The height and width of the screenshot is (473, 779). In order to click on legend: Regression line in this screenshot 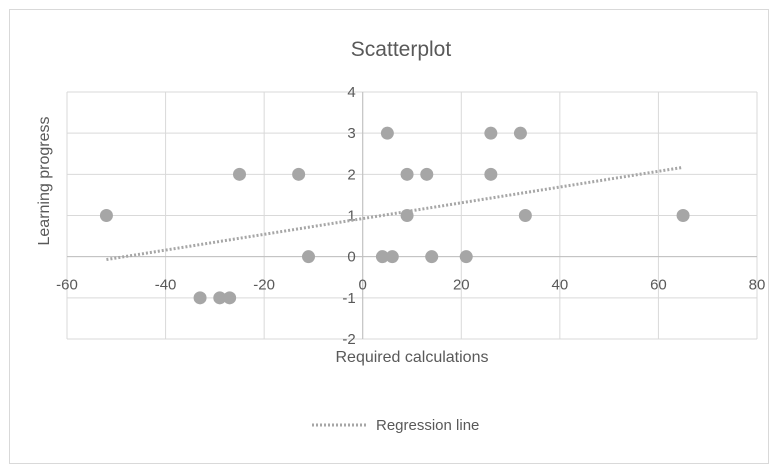, I will do `click(395, 425)`.